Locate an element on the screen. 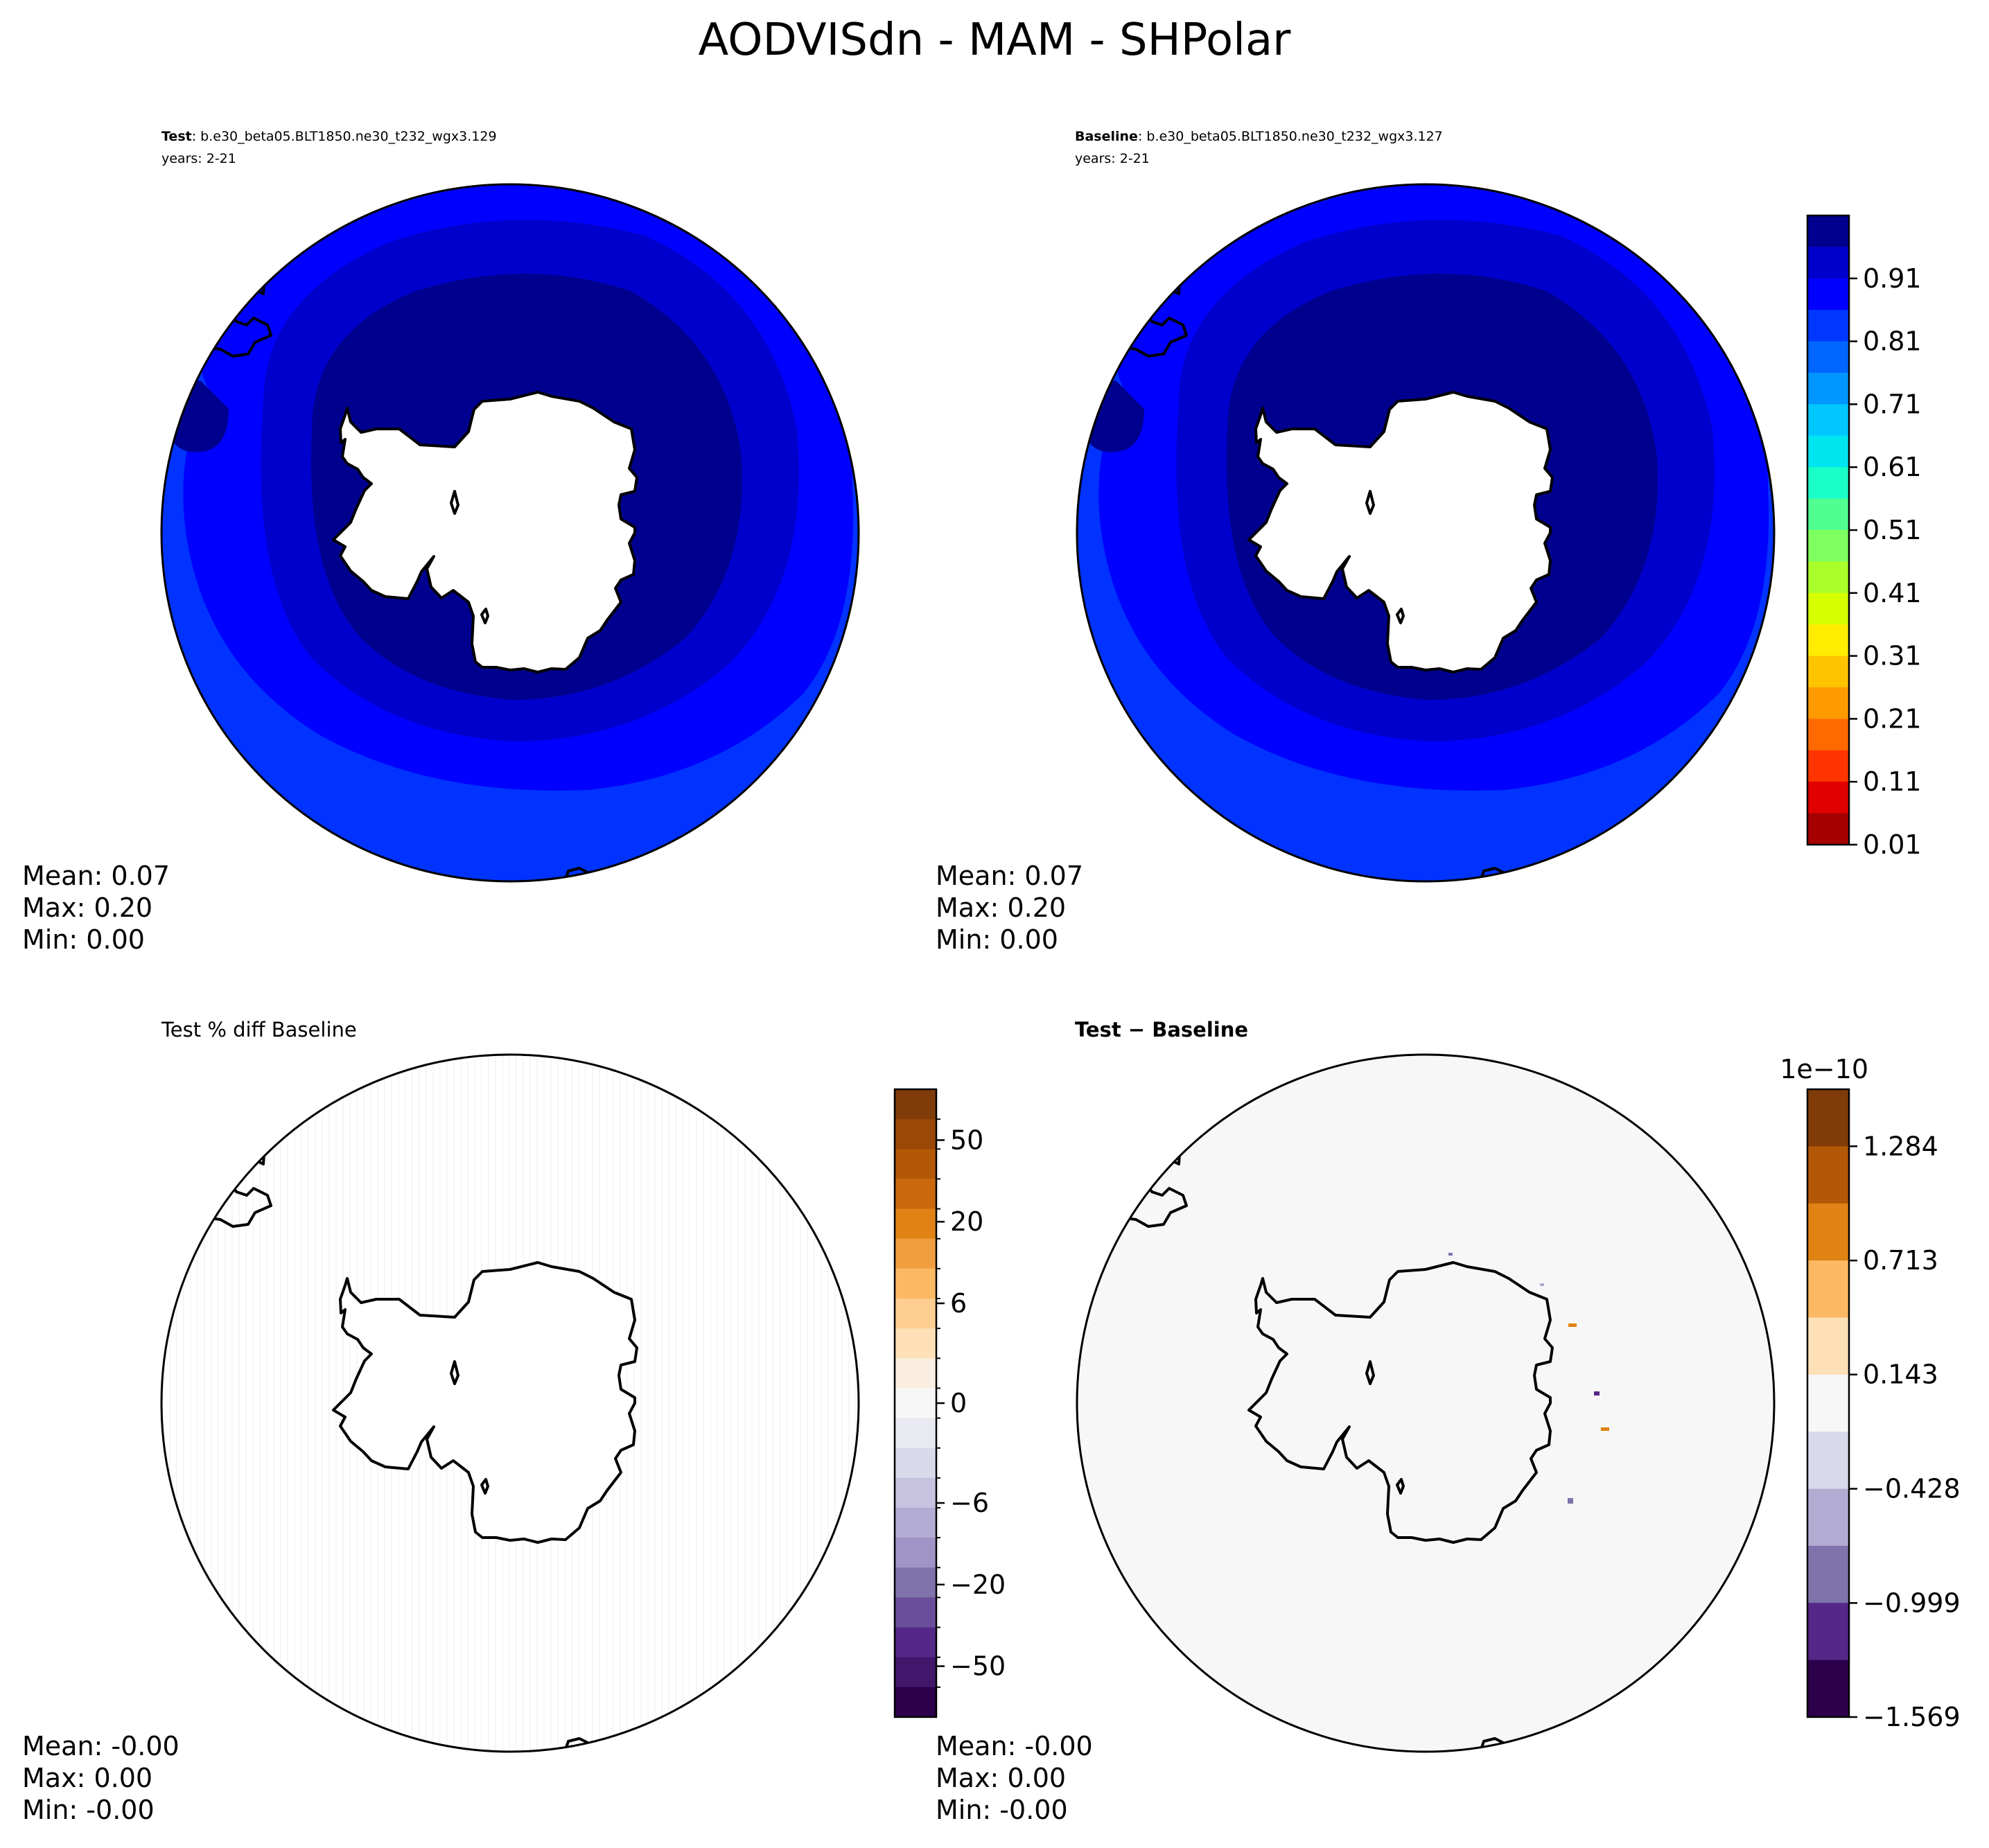  colorbar-main: 0.01 0.11 0.21 0.31 0.41 0.51 0.61 0.71 0.81 0.91 is located at coordinates (1864, 537).